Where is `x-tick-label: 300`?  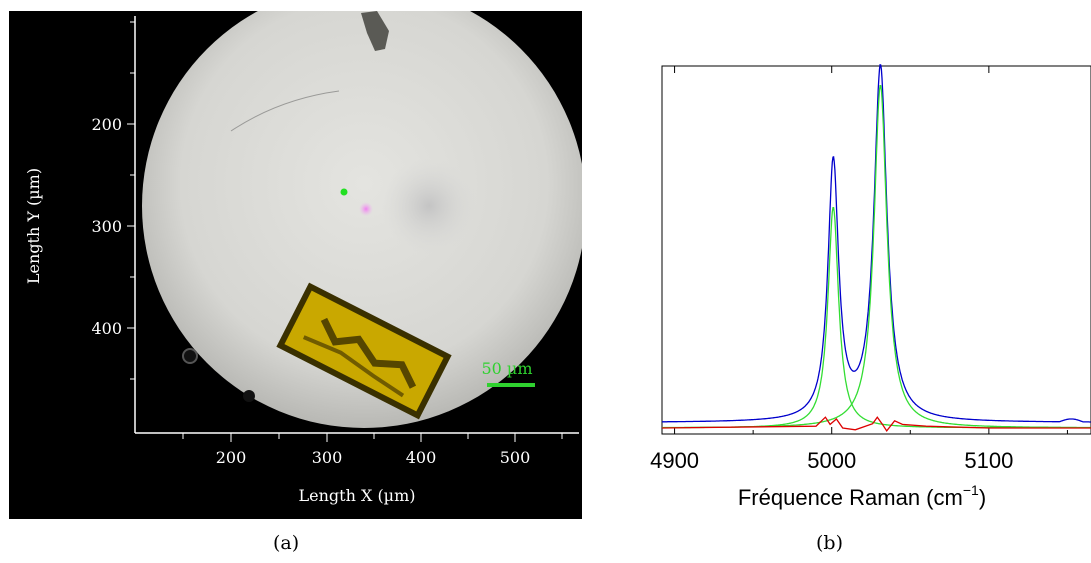 x-tick-label: 300 is located at coordinates (327, 457).